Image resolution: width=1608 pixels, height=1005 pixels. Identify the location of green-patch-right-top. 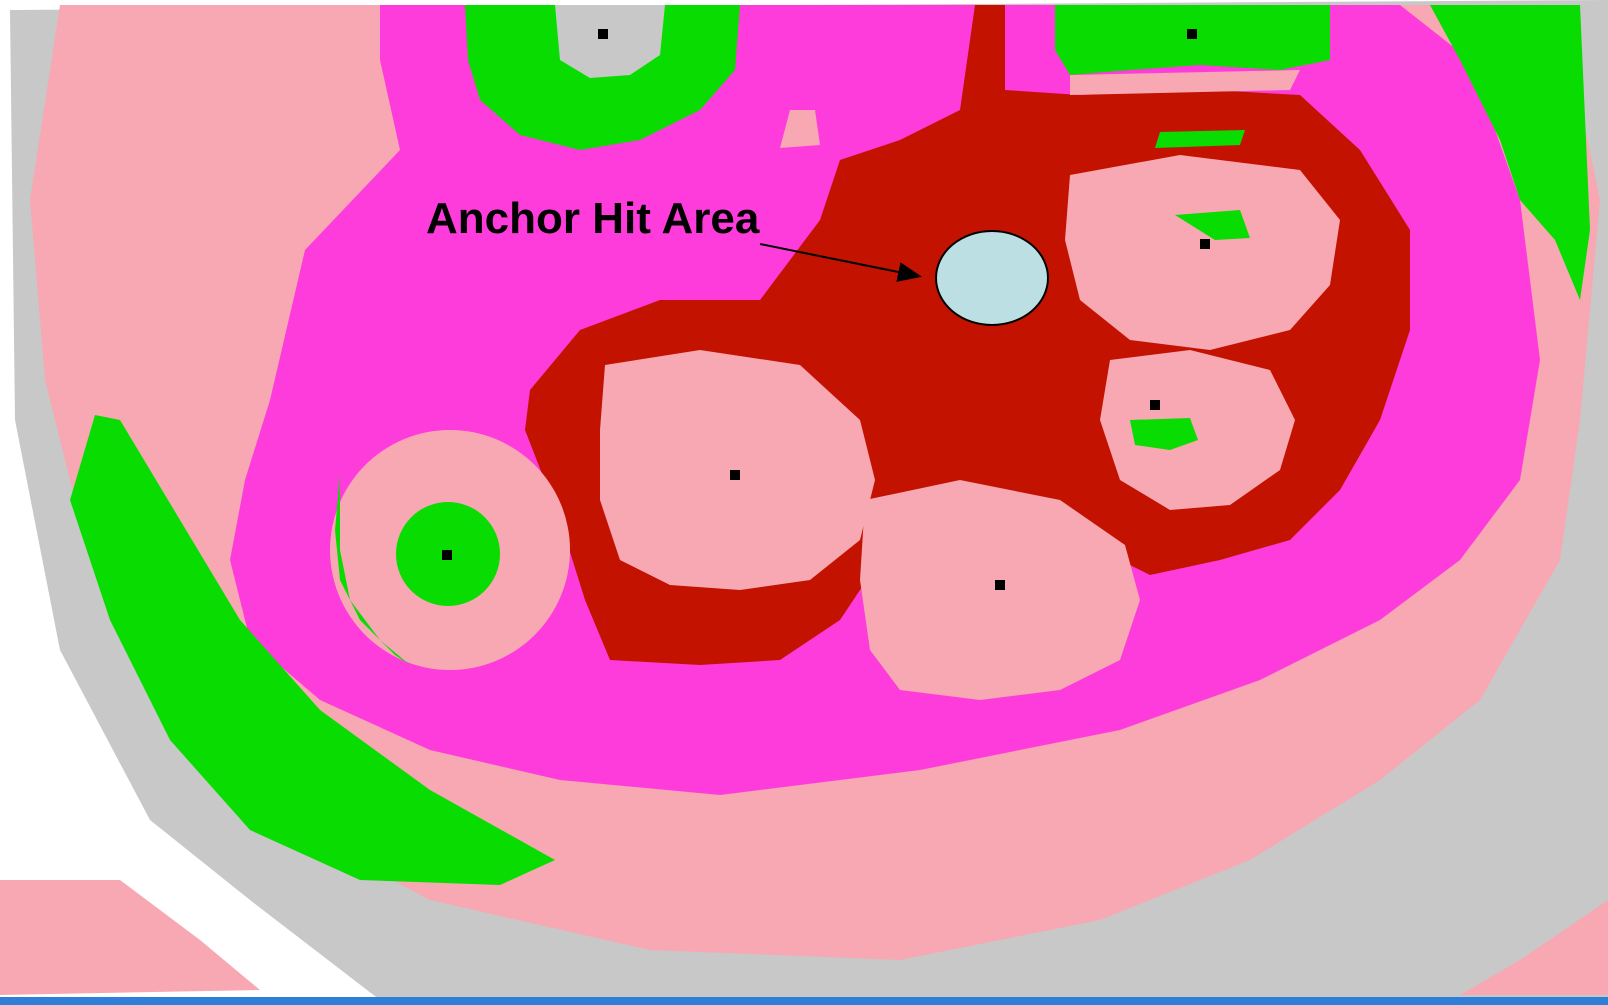
(1200, 139).